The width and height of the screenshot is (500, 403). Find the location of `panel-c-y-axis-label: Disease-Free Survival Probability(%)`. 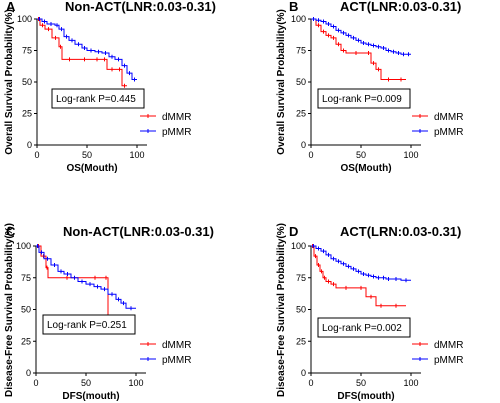

panel-c-y-axis-label: Disease-Free Survival Probability(%) is located at coordinates (9, 310).